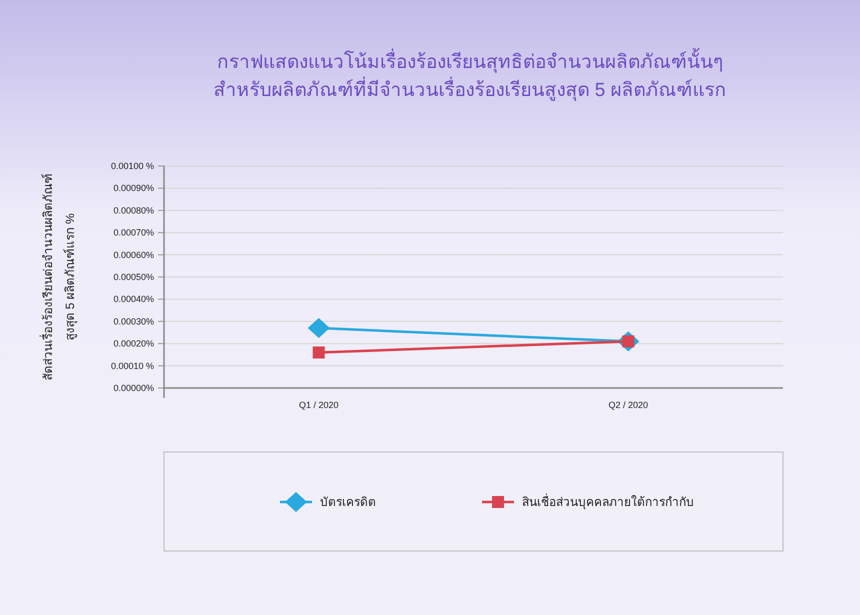  Describe the element at coordinates (133, 255) in the screenshot. I see `y-tick-label: 0.00060%` at that location.